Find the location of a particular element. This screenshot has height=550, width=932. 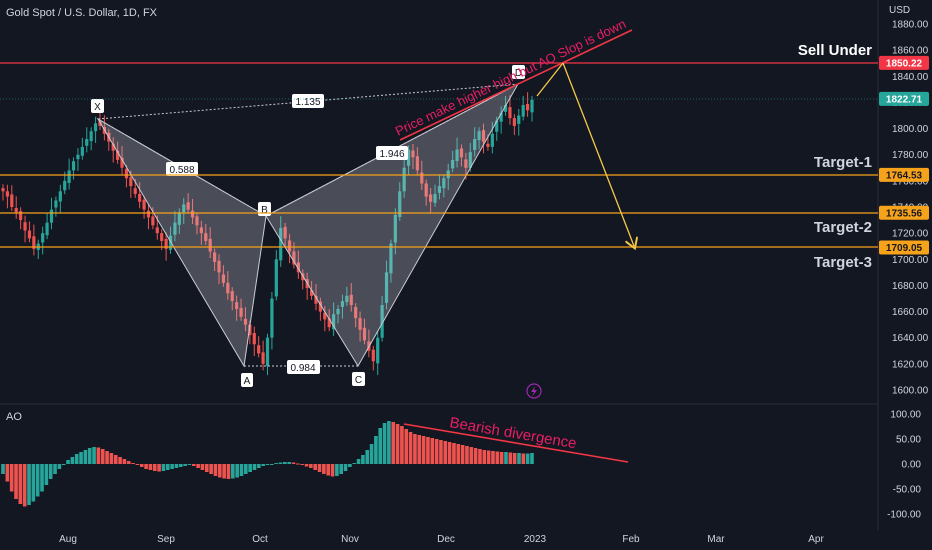

pattern-bd-line is located at coordinates (392, 150).